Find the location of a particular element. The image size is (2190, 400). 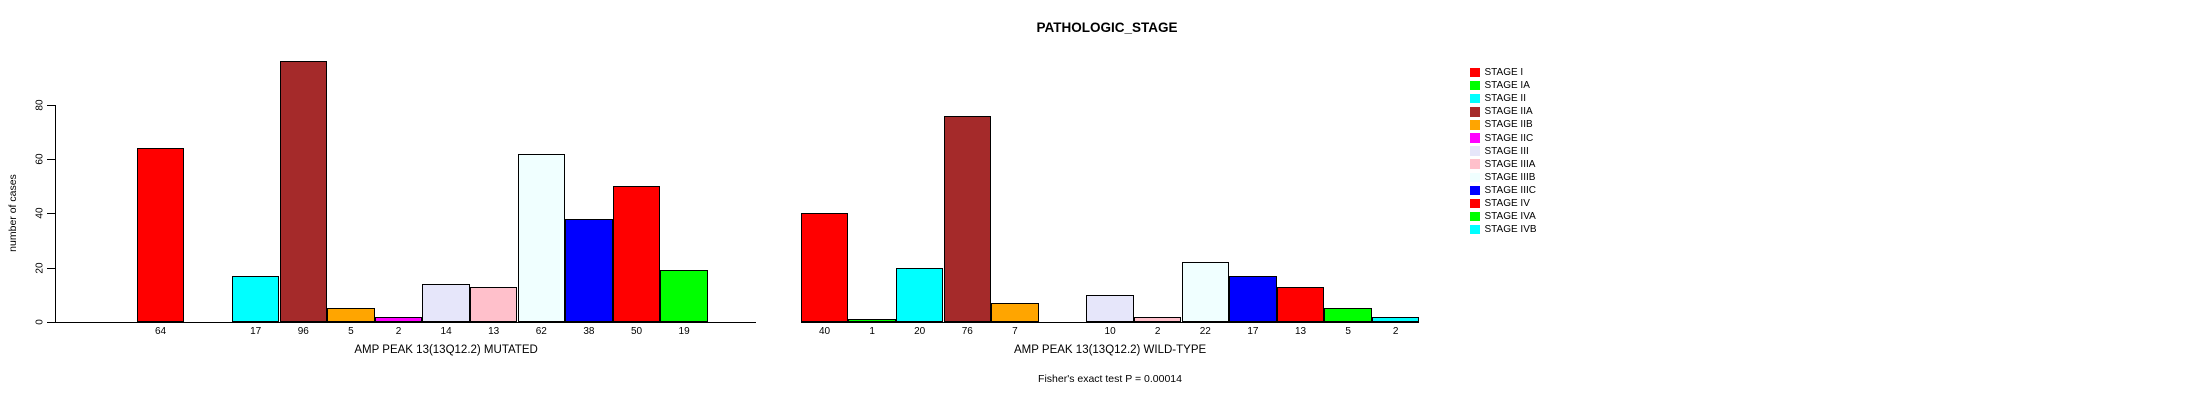

bar-value-label: 22 is located at coordinates (1205, 331).